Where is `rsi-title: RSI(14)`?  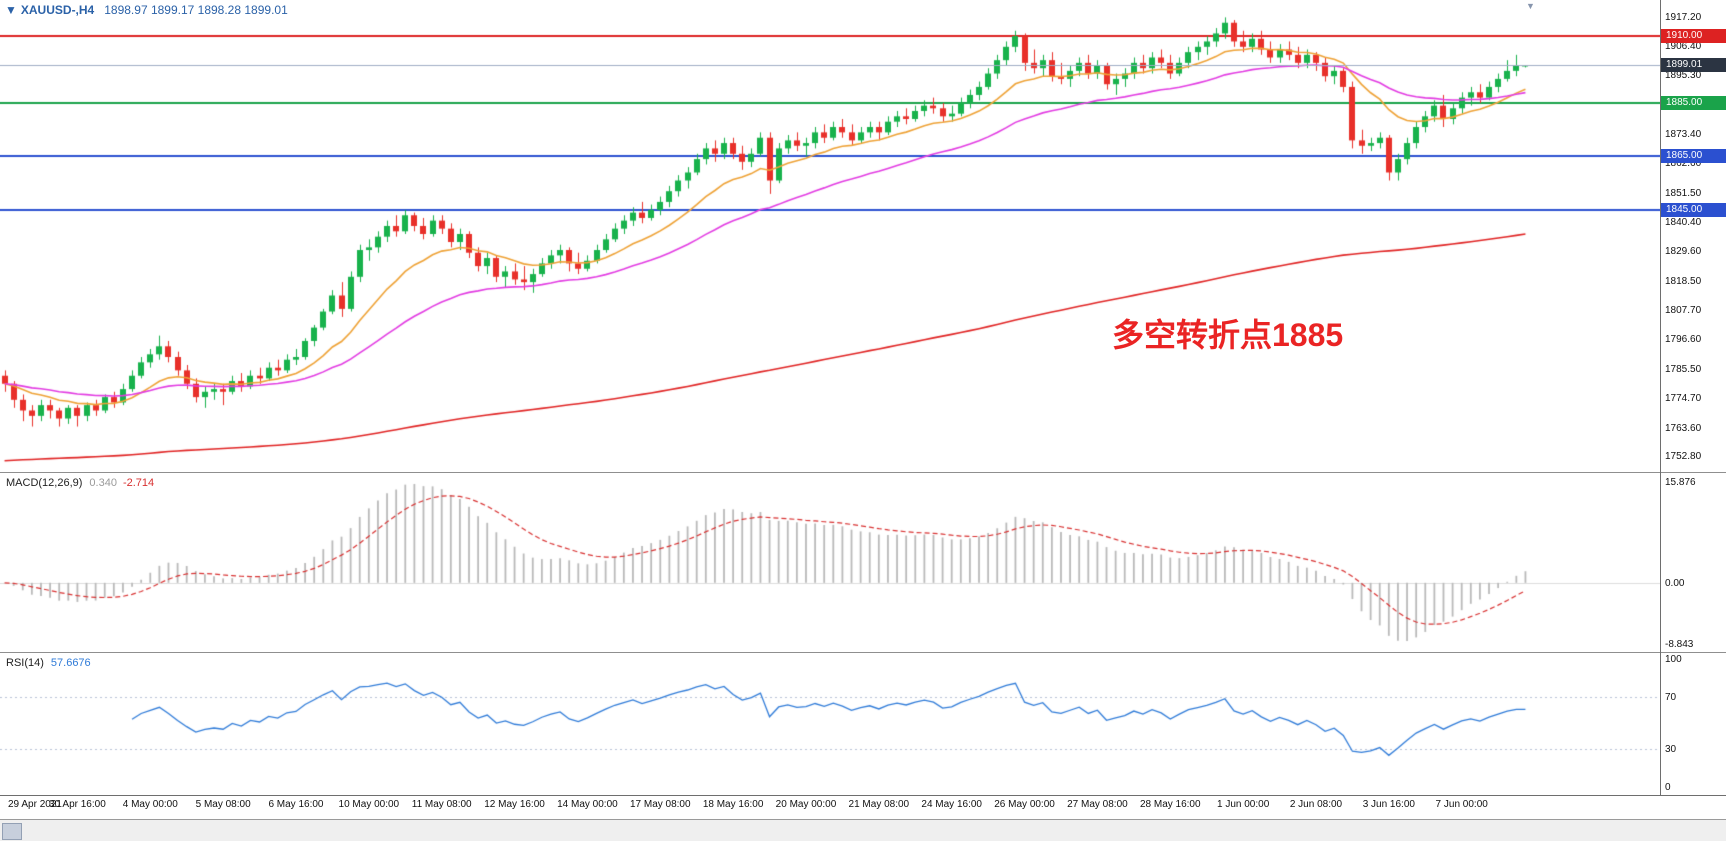 rsi-title: RSI(14) is located at coordinates (25, 663).